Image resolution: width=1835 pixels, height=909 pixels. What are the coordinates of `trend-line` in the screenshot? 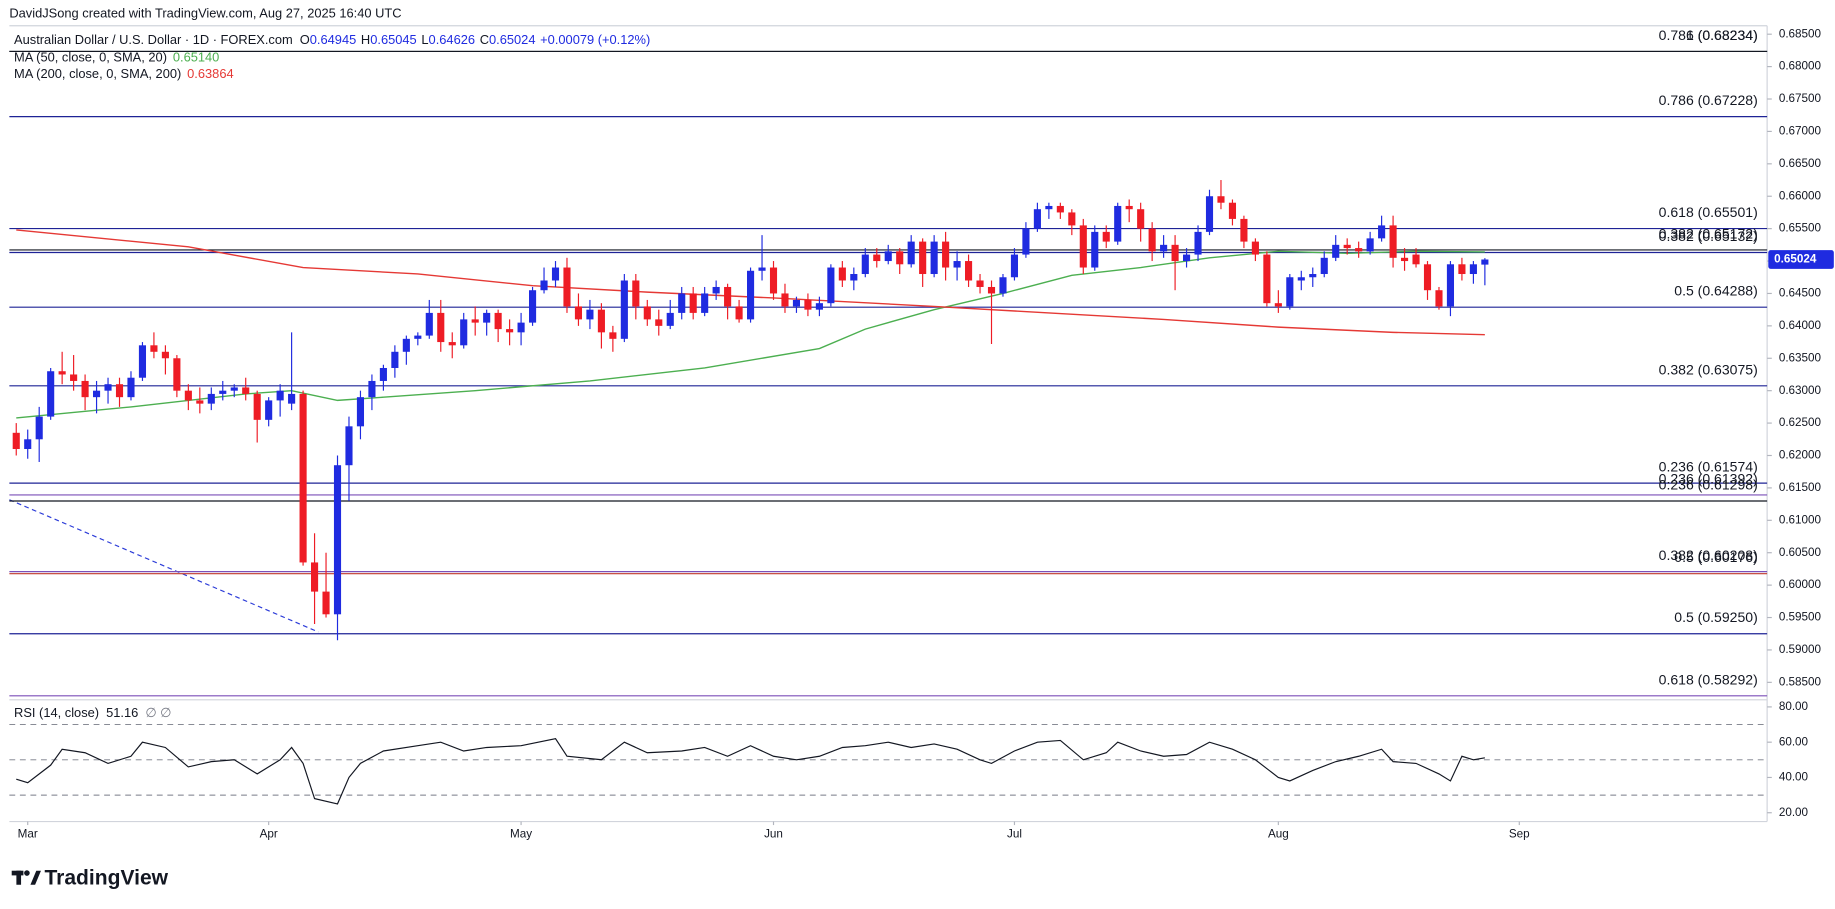 It's located at (164, 566).